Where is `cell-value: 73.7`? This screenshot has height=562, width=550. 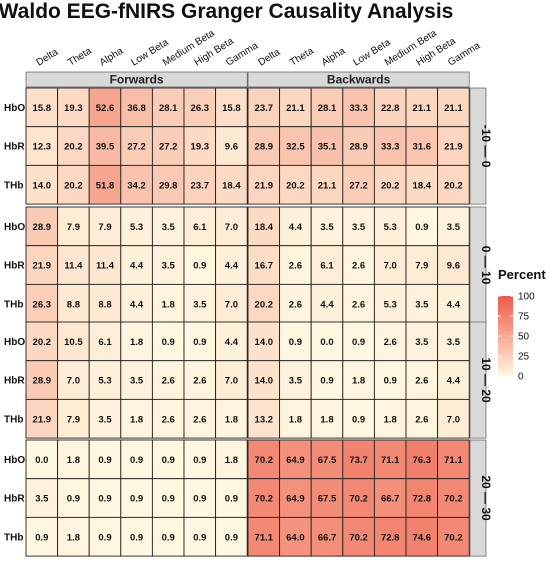
cell-value: 73.7 is located at coordinates (358, 460).